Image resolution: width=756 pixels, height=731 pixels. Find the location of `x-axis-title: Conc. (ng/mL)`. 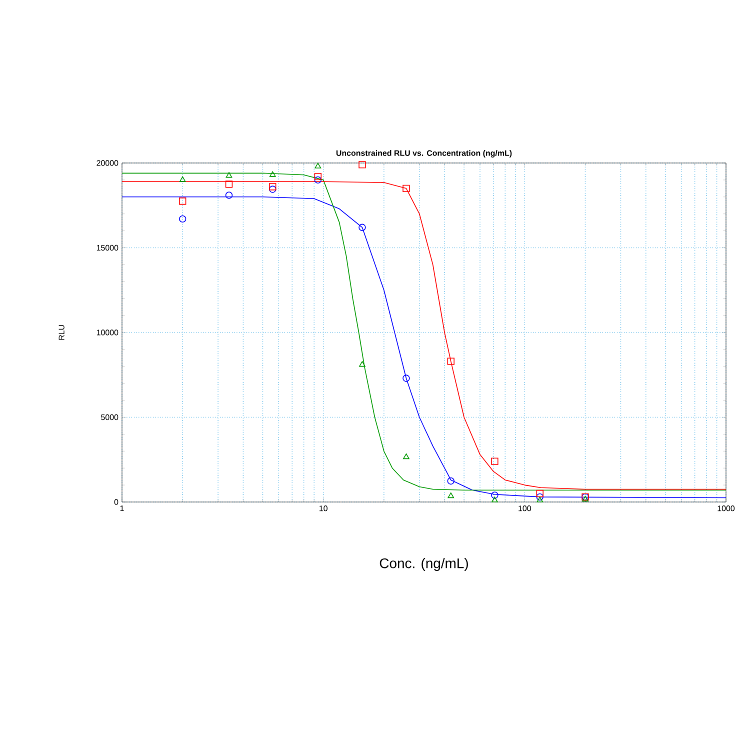

x-axis-title: Conc. (ng/mL) is located at coordinates (424, 564).